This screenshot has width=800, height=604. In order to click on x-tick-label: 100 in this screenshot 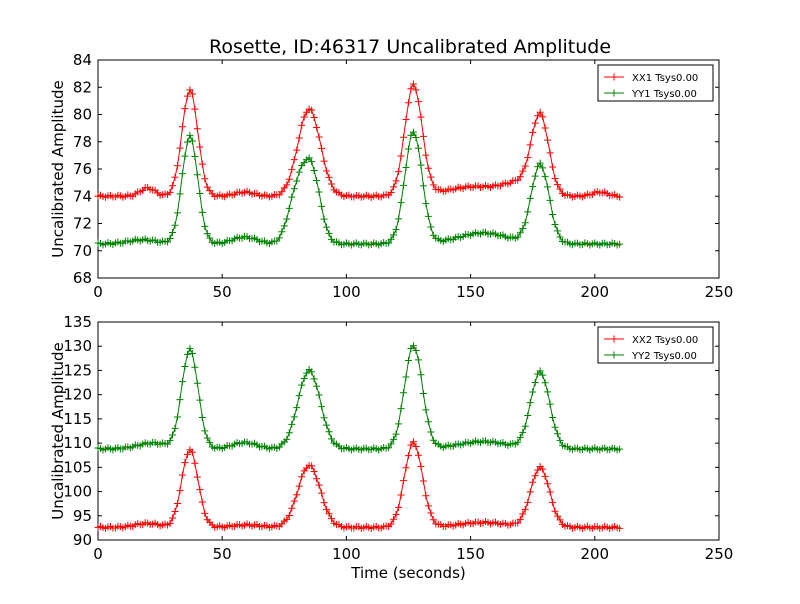, I will do `click(346, 292)`.